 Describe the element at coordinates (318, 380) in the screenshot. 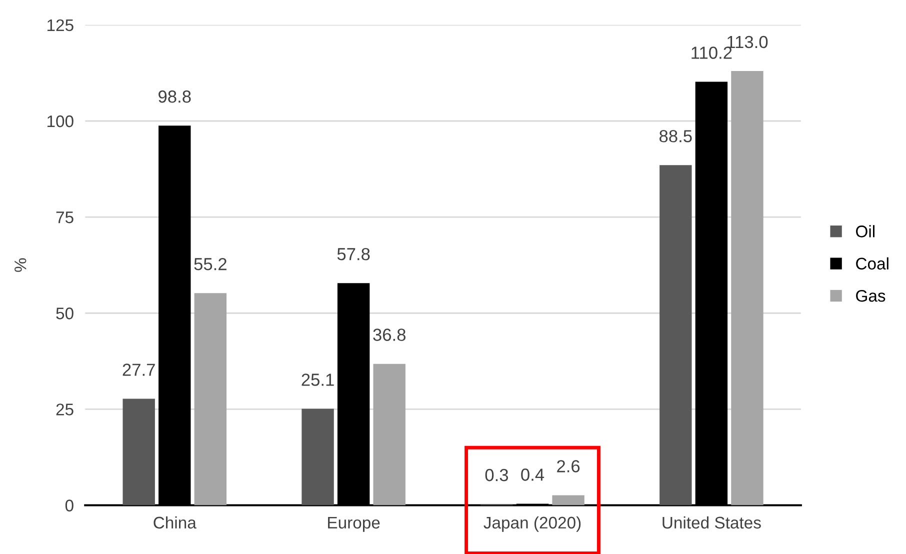

I see `data-label: 25.1` at that location.